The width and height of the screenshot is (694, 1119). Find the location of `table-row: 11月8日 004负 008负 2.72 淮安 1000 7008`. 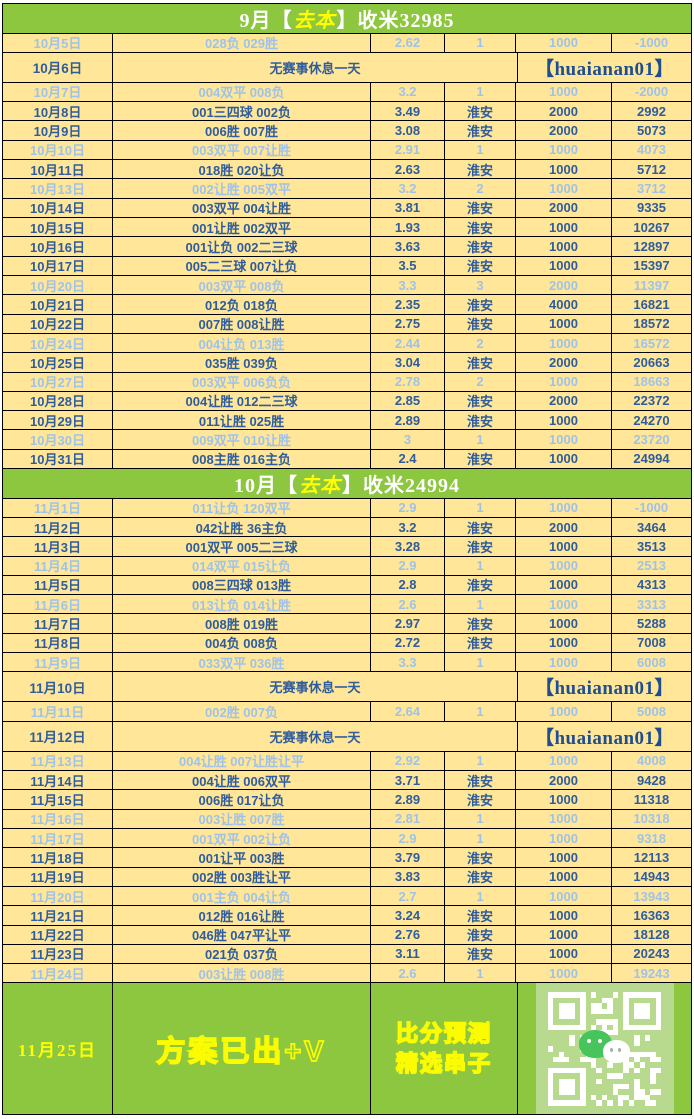

table-row: 11月8日 004负 008负 2.72 淮安 1000 7008 is located at coordinates (347, 643).